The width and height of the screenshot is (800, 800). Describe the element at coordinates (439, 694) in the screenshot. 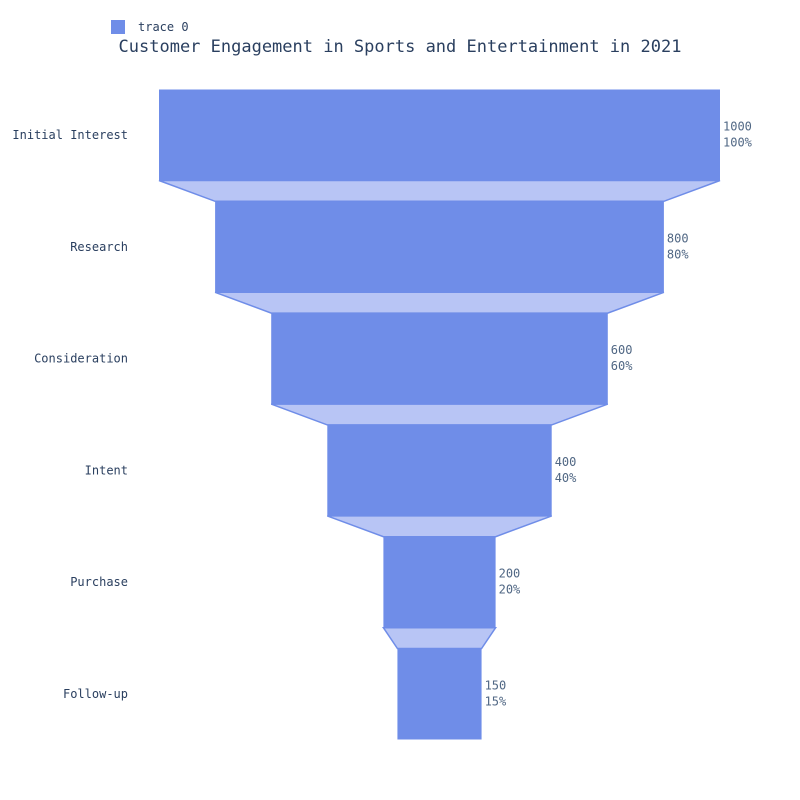

I see `funnel-bar-follow-up` at that location.